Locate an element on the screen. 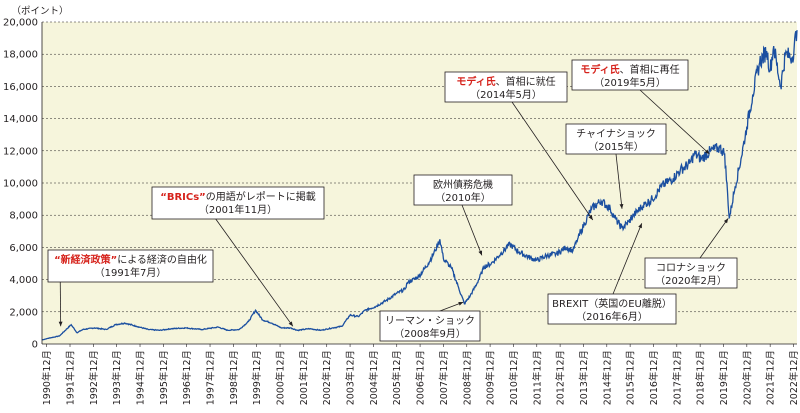 This screenshot has width=800, height=413. x-tick-label: 2014年12月 is located at coordinates (607, 377).